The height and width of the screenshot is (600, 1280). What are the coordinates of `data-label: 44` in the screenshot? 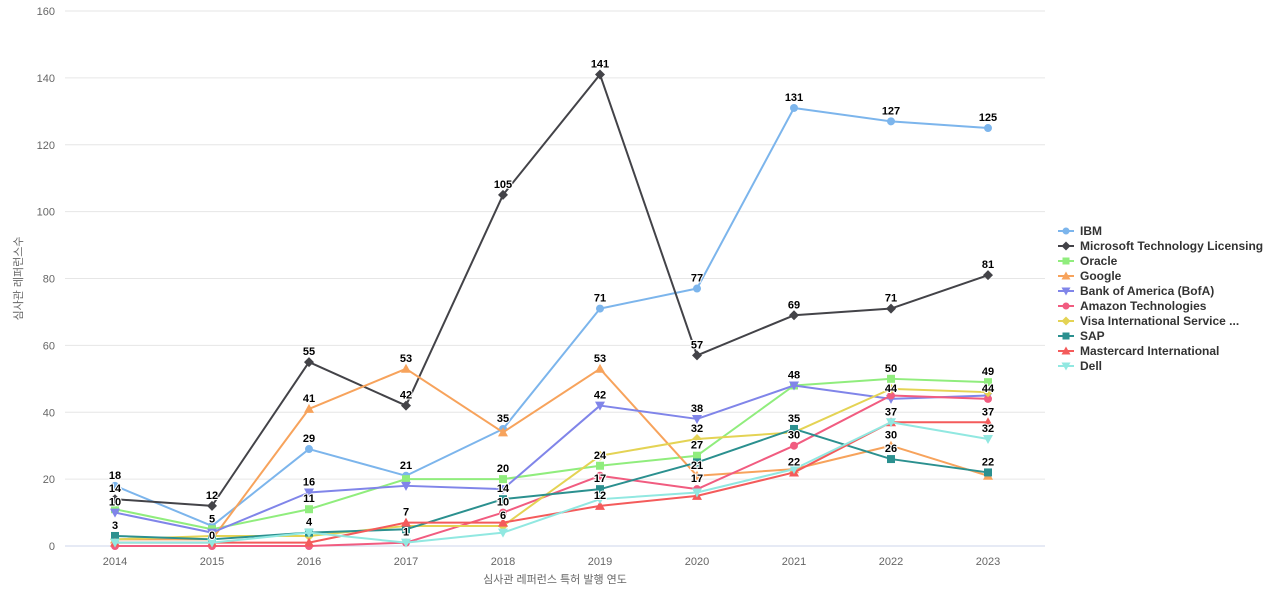 It's located at (988, 389).